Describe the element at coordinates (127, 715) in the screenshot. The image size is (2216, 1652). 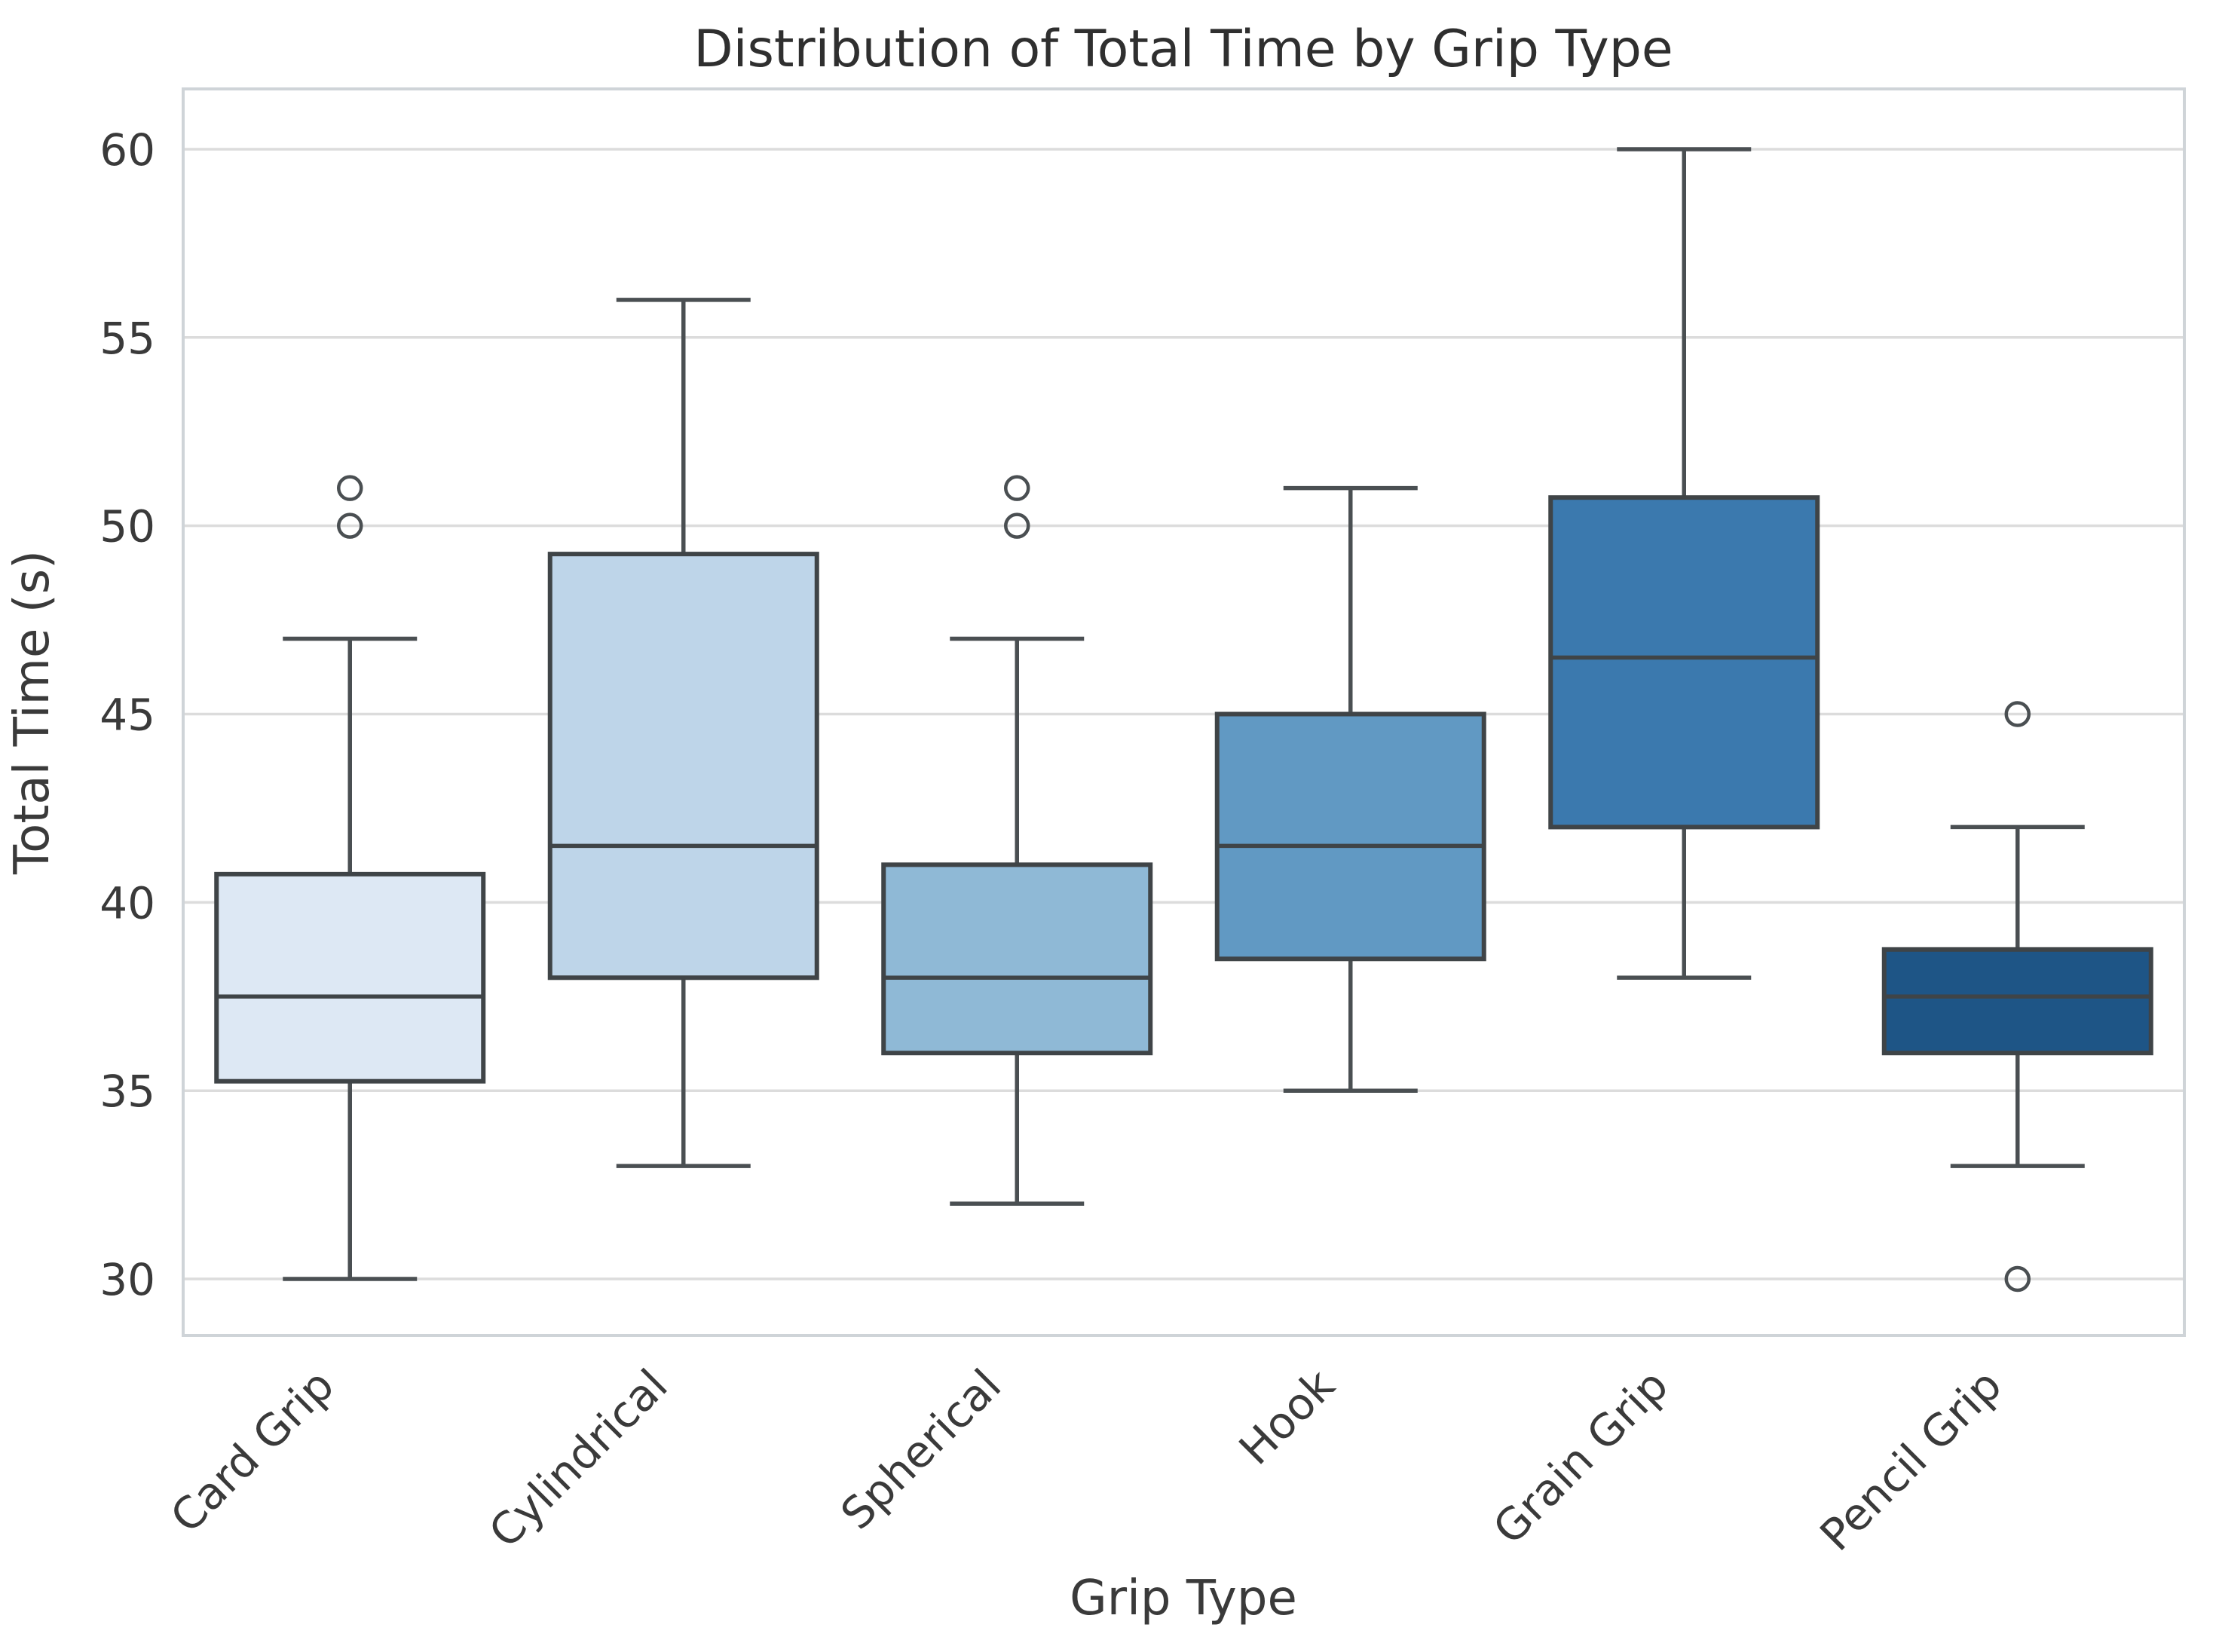
I see `y-tick-label: 45` at that location.